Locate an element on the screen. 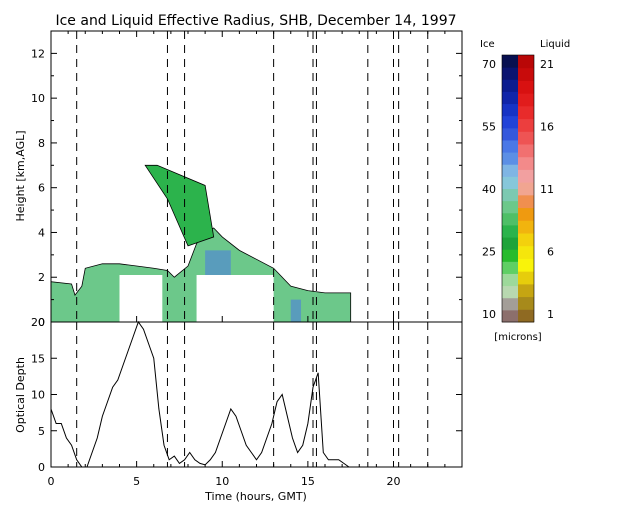 The width and height of the screenshot is (640, 512). ice-tick-label: 40 is located at coordinates (489, 189).